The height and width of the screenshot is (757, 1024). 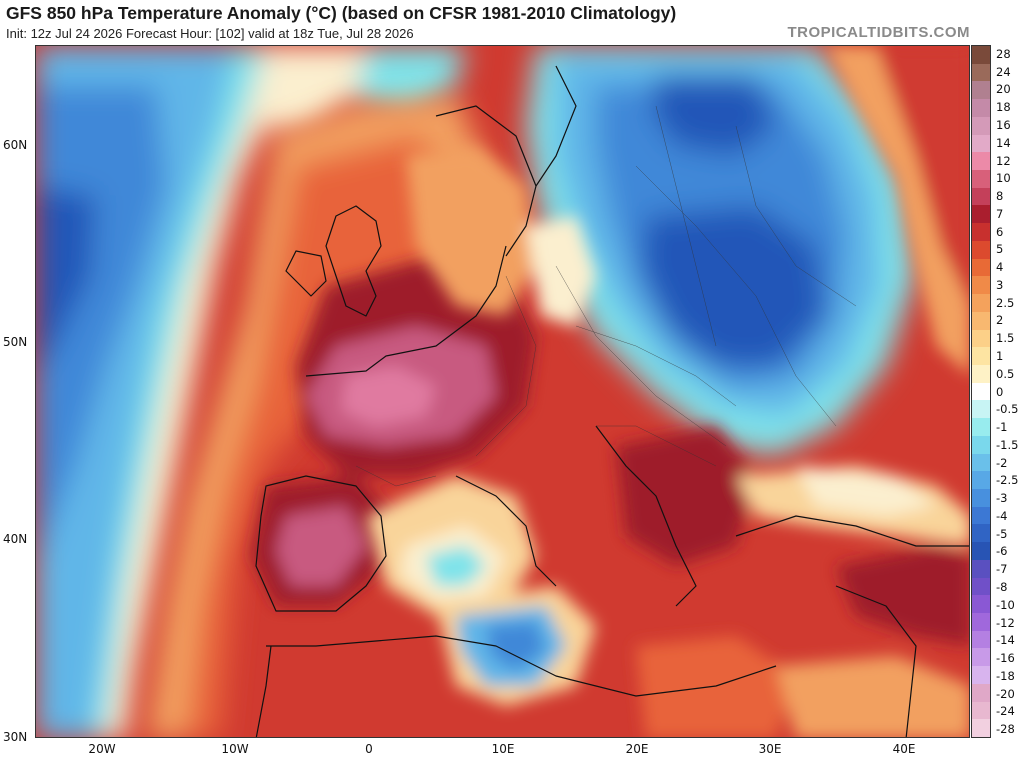 I want to click on colorbar-label: -20, so click(x=1005, y=693).